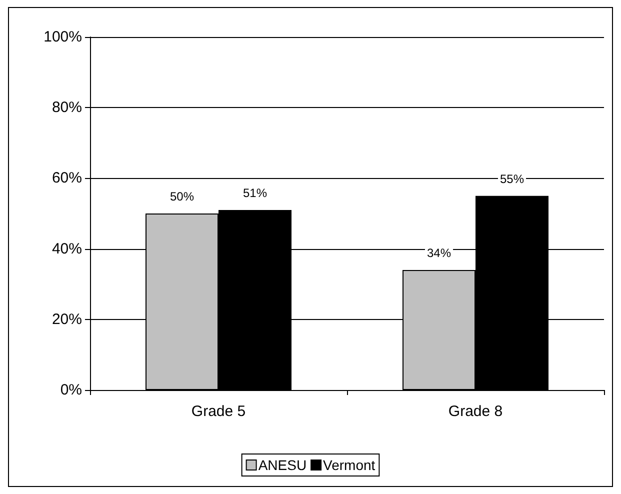 The height and width of the screenshot is (494, 621). Describe the element at coordinates (218, 411) in the screenshot. I see `x-tick-label: Grade 5` at that location.